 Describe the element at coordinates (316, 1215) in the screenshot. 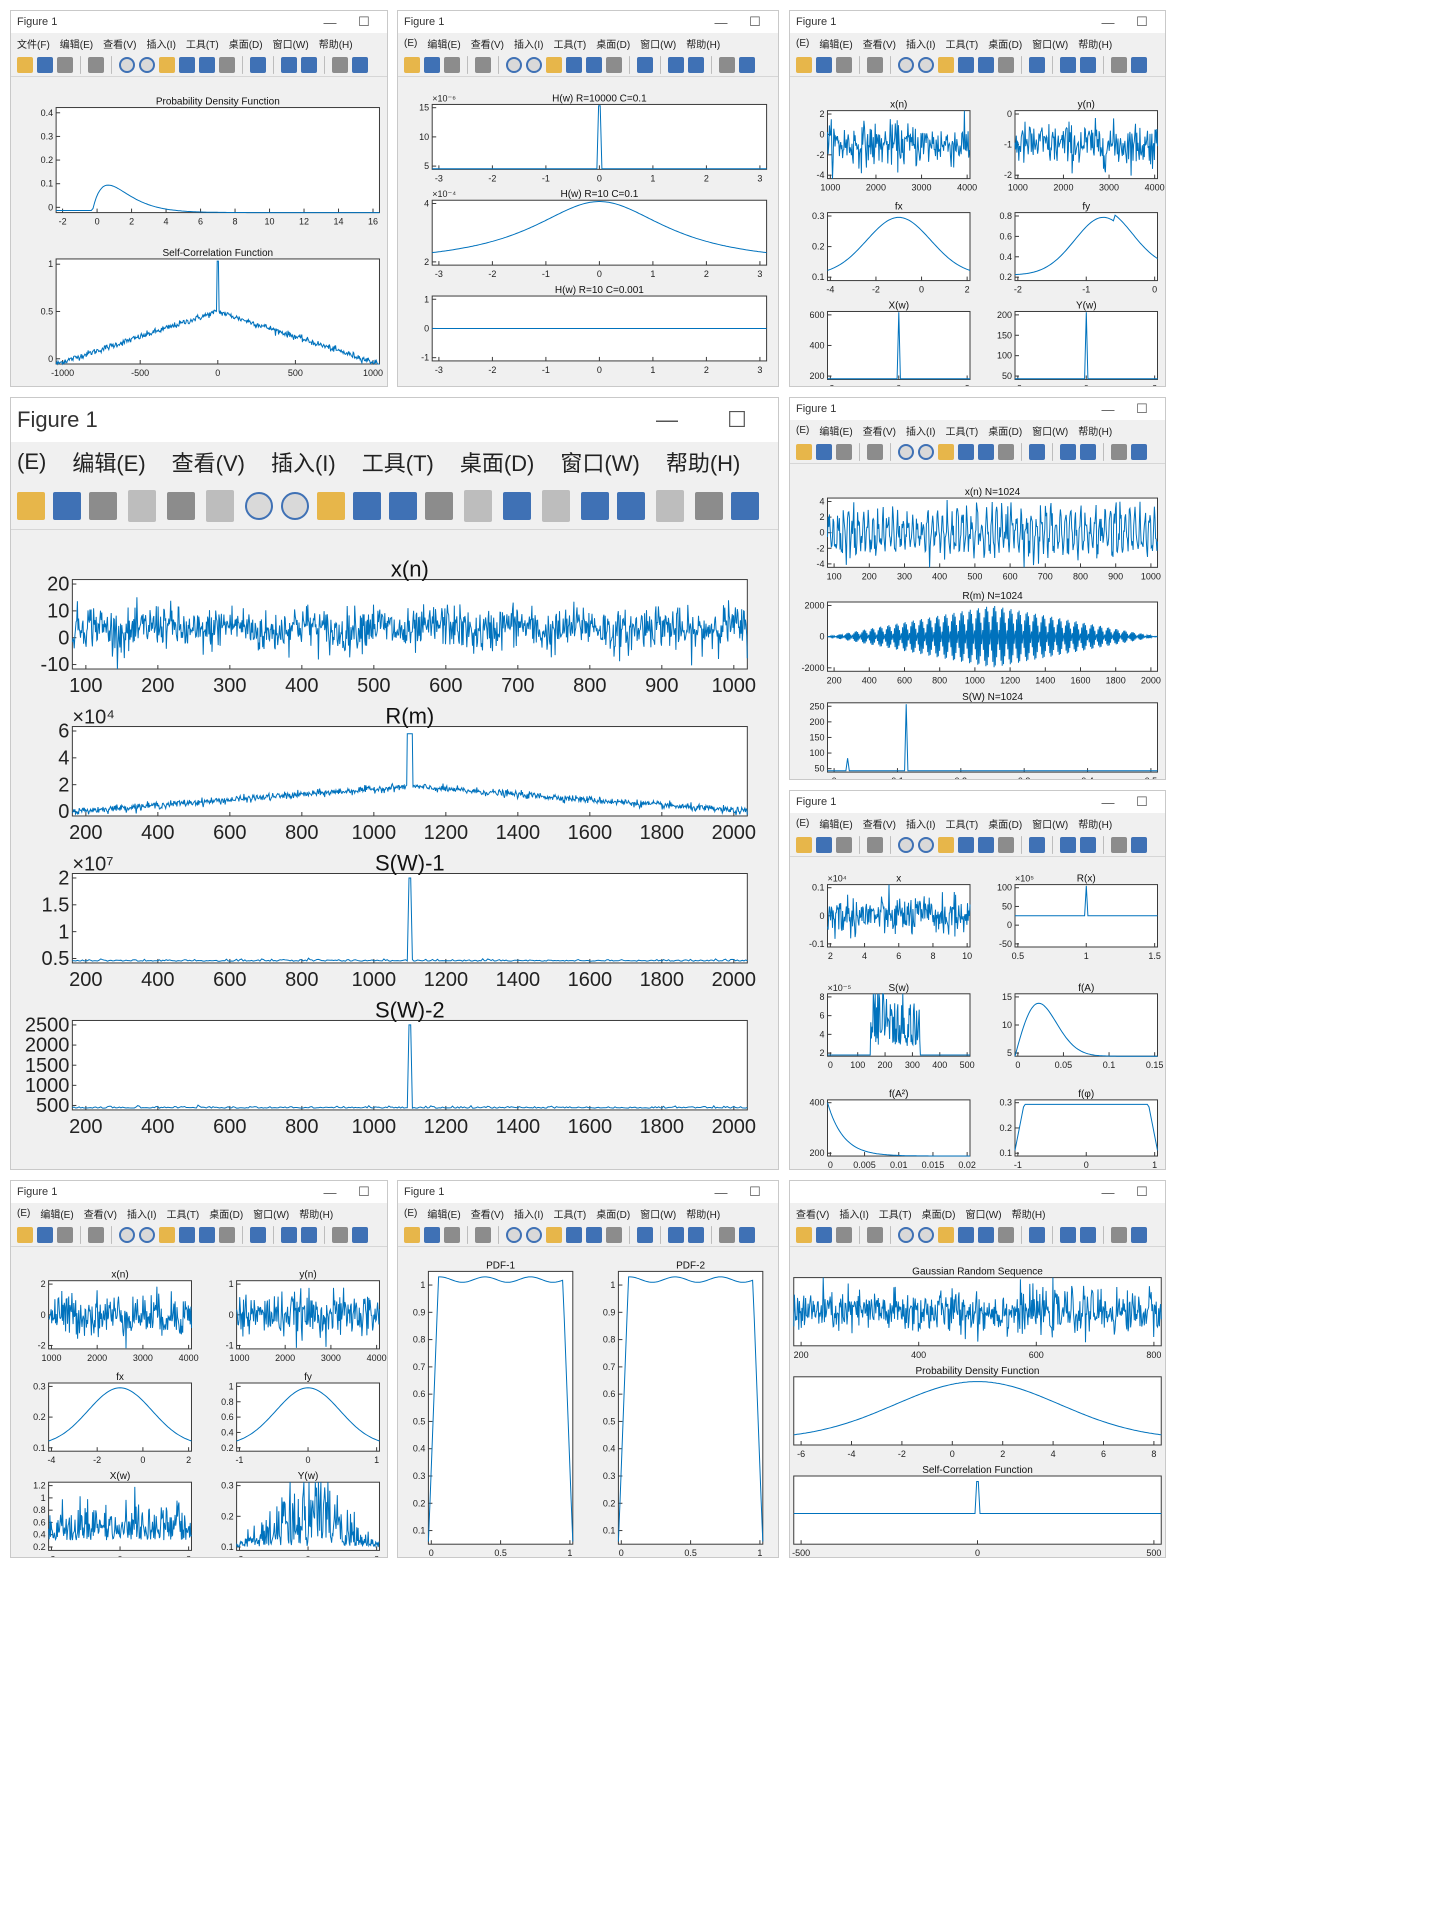

I see `menu-item: 帮助(H)` at that location.